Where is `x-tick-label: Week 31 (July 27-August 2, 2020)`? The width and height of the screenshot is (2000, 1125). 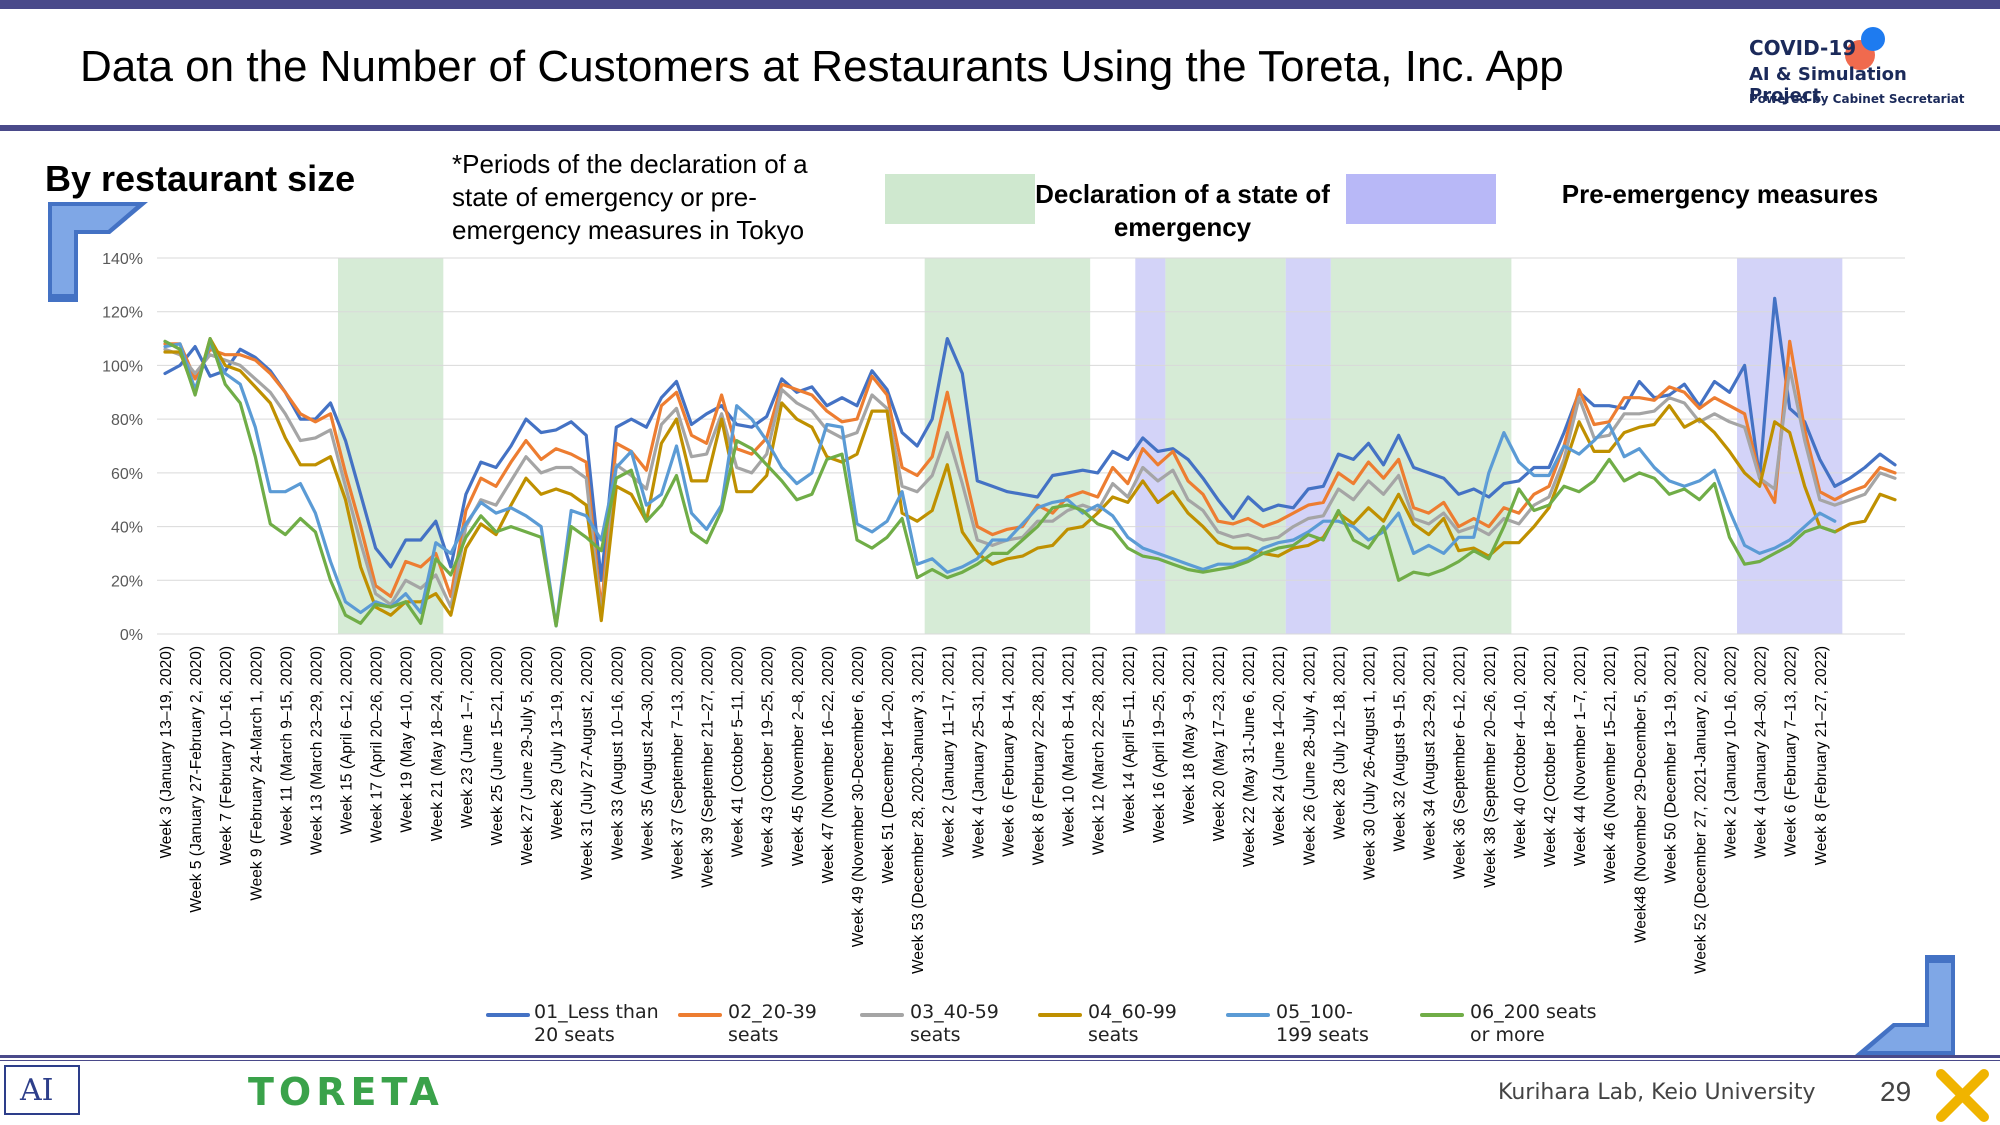
x-tick-label: Week 31 (July 27-August 2, 2020) is located at coordinates (587, 763).